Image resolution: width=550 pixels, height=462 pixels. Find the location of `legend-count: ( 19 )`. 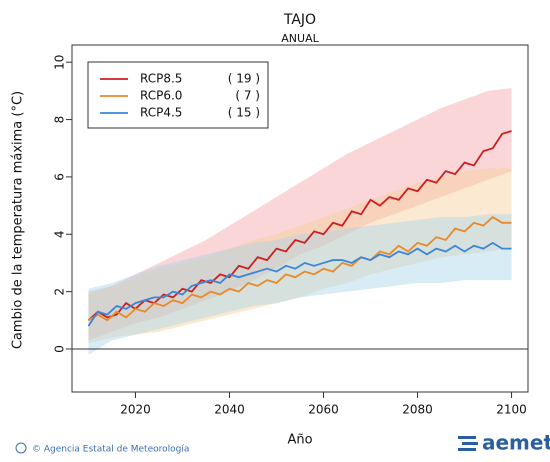

legend-count: ( 19 ) is located at coordinates (244, 79).